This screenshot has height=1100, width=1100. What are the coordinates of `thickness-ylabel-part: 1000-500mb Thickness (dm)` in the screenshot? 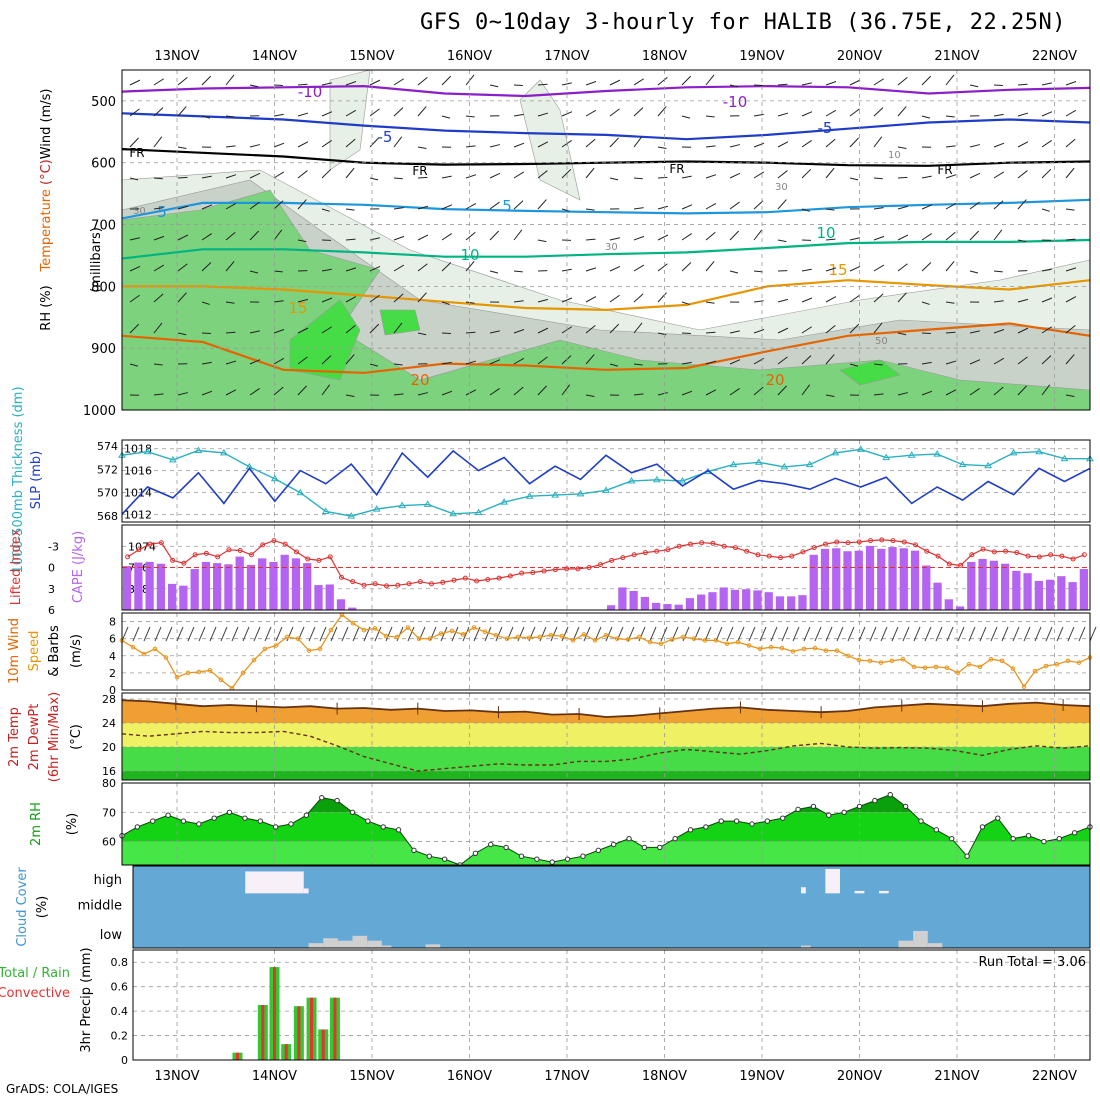 It's located at (18, 479).